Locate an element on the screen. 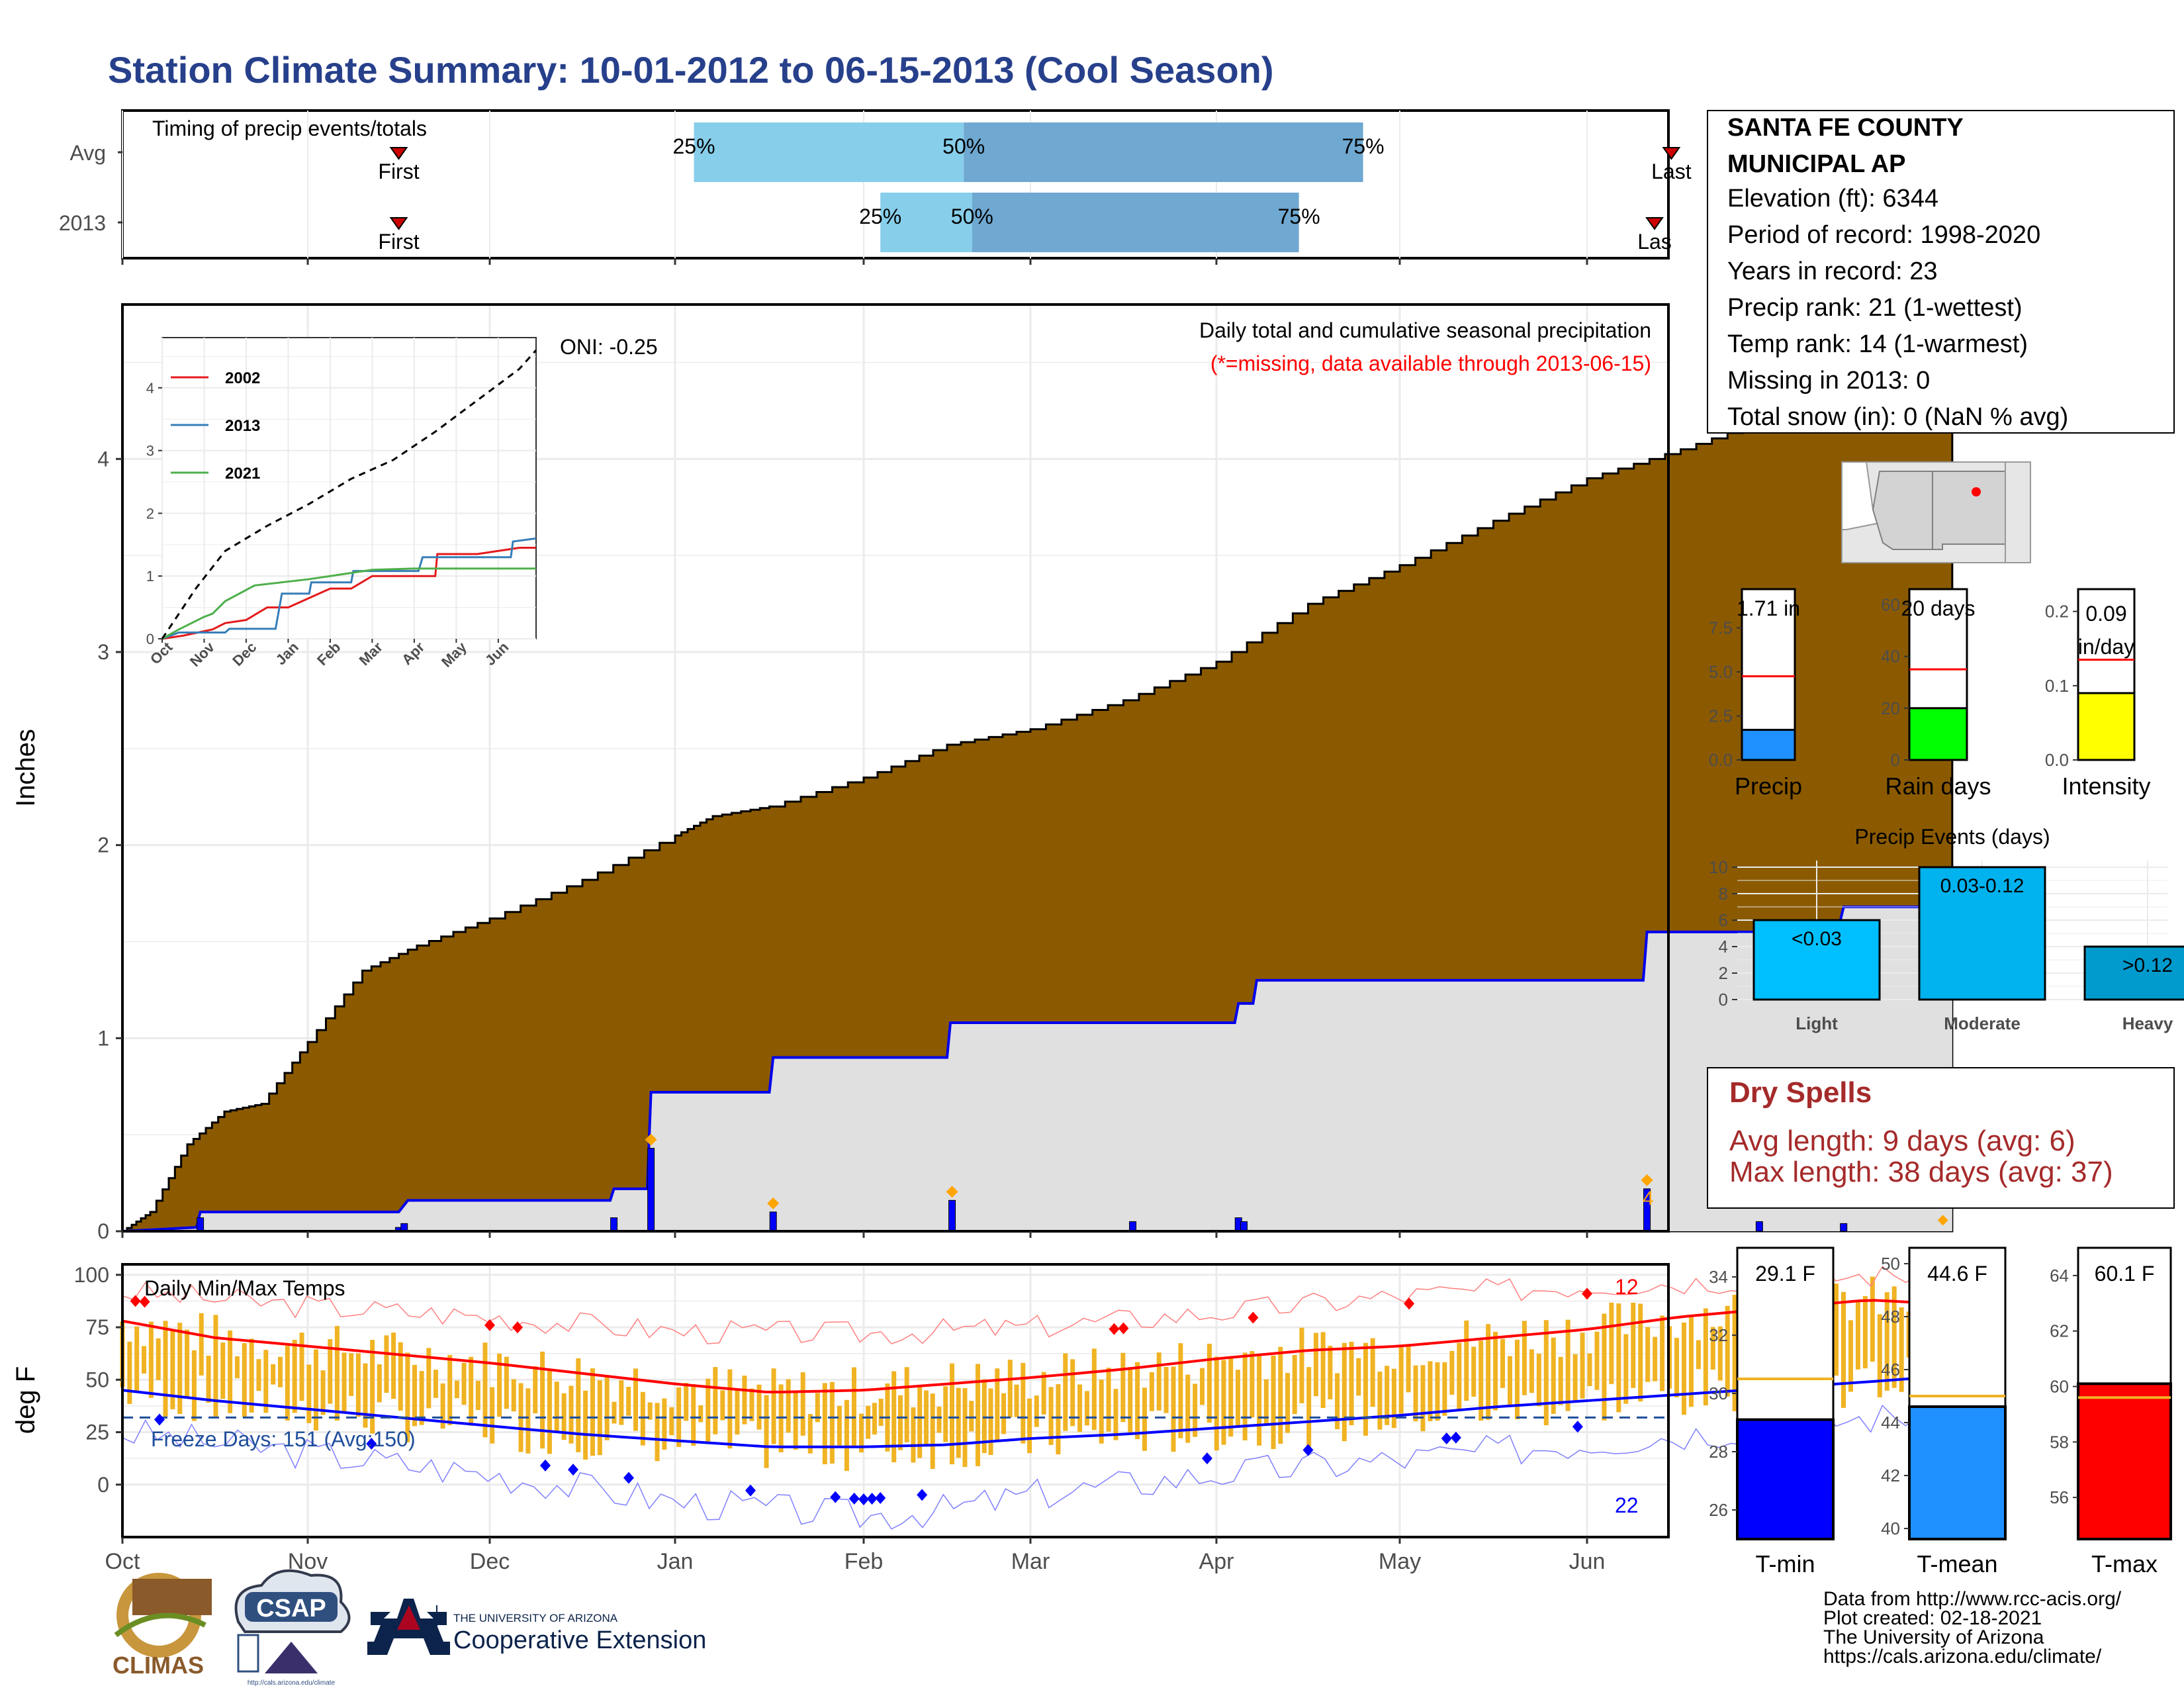 The width and height of the screenshot is (2184, 1688). last-event-label: Las is located at coordinates (1655, 242).